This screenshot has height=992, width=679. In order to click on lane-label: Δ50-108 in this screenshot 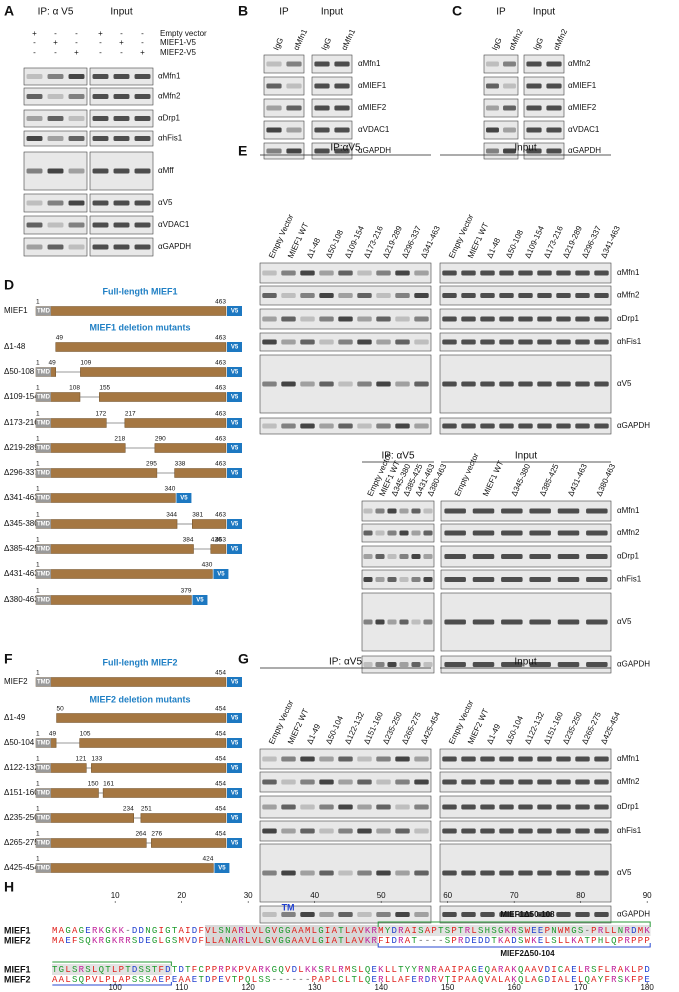, I will do `click(514, 244)`.